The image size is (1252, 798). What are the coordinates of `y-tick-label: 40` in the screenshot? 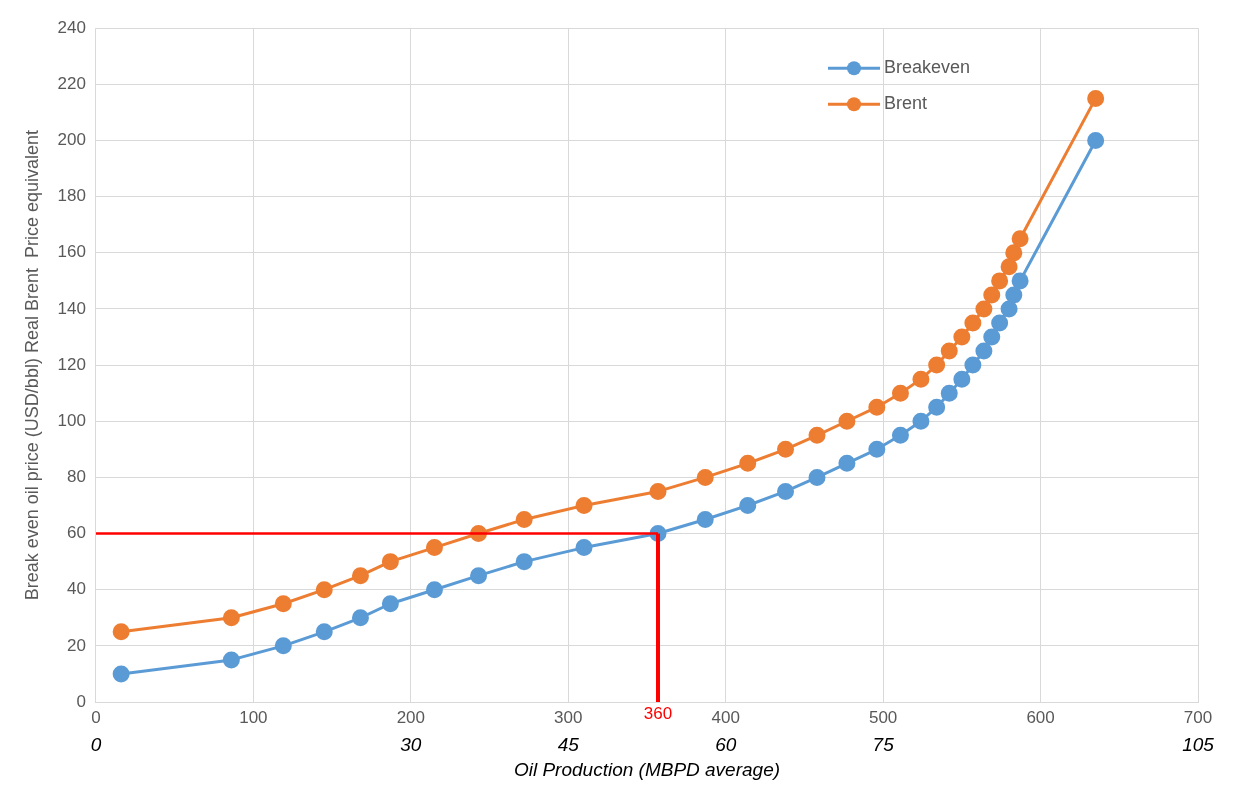 It's located at (76, 589).